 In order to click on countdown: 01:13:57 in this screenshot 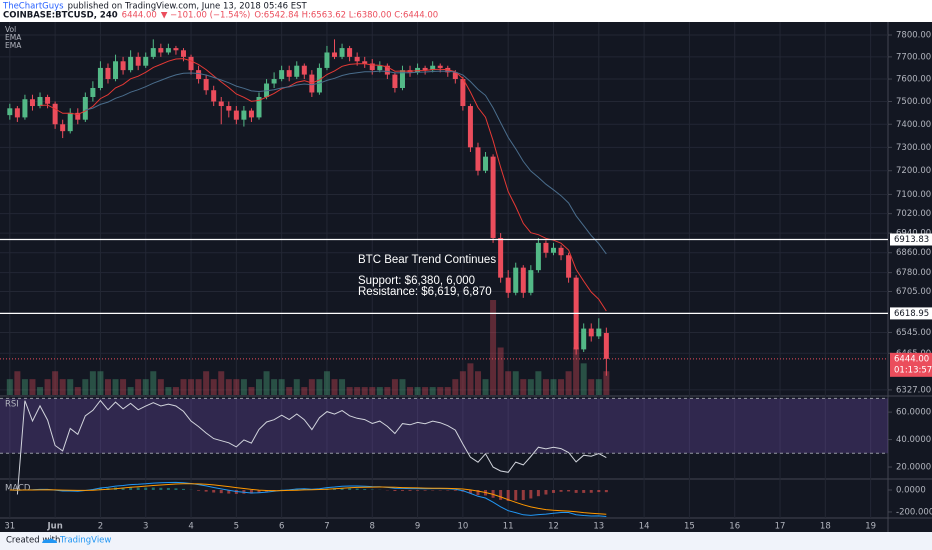, I will do `click(913, 370)`.